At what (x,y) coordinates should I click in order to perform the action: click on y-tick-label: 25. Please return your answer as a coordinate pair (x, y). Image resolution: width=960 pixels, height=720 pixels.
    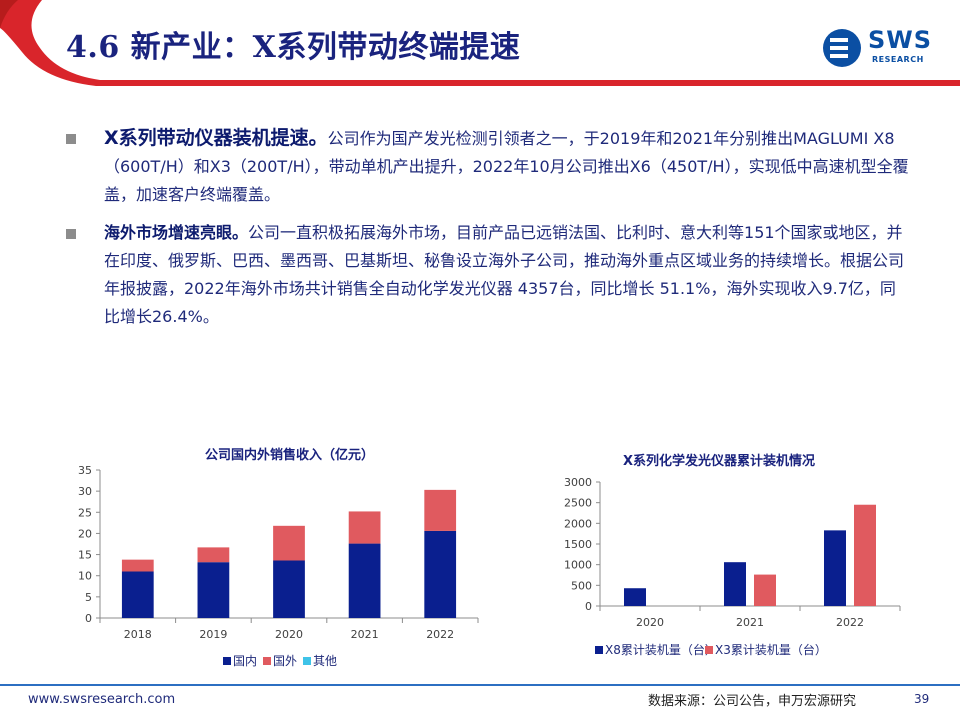
    Looking at the image, I should click on (85, 512).